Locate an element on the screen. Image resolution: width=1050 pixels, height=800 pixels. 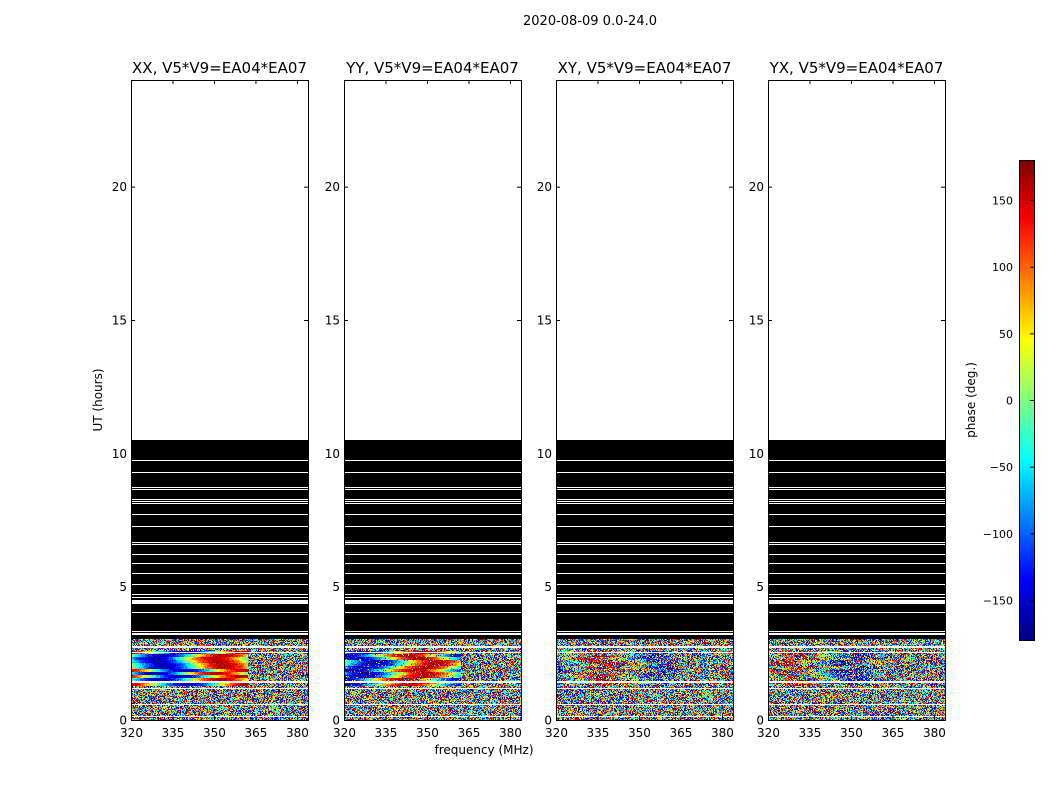
panel-title: YX, V5*V9=EA04*EA07 is located at coordinates (856, 68).